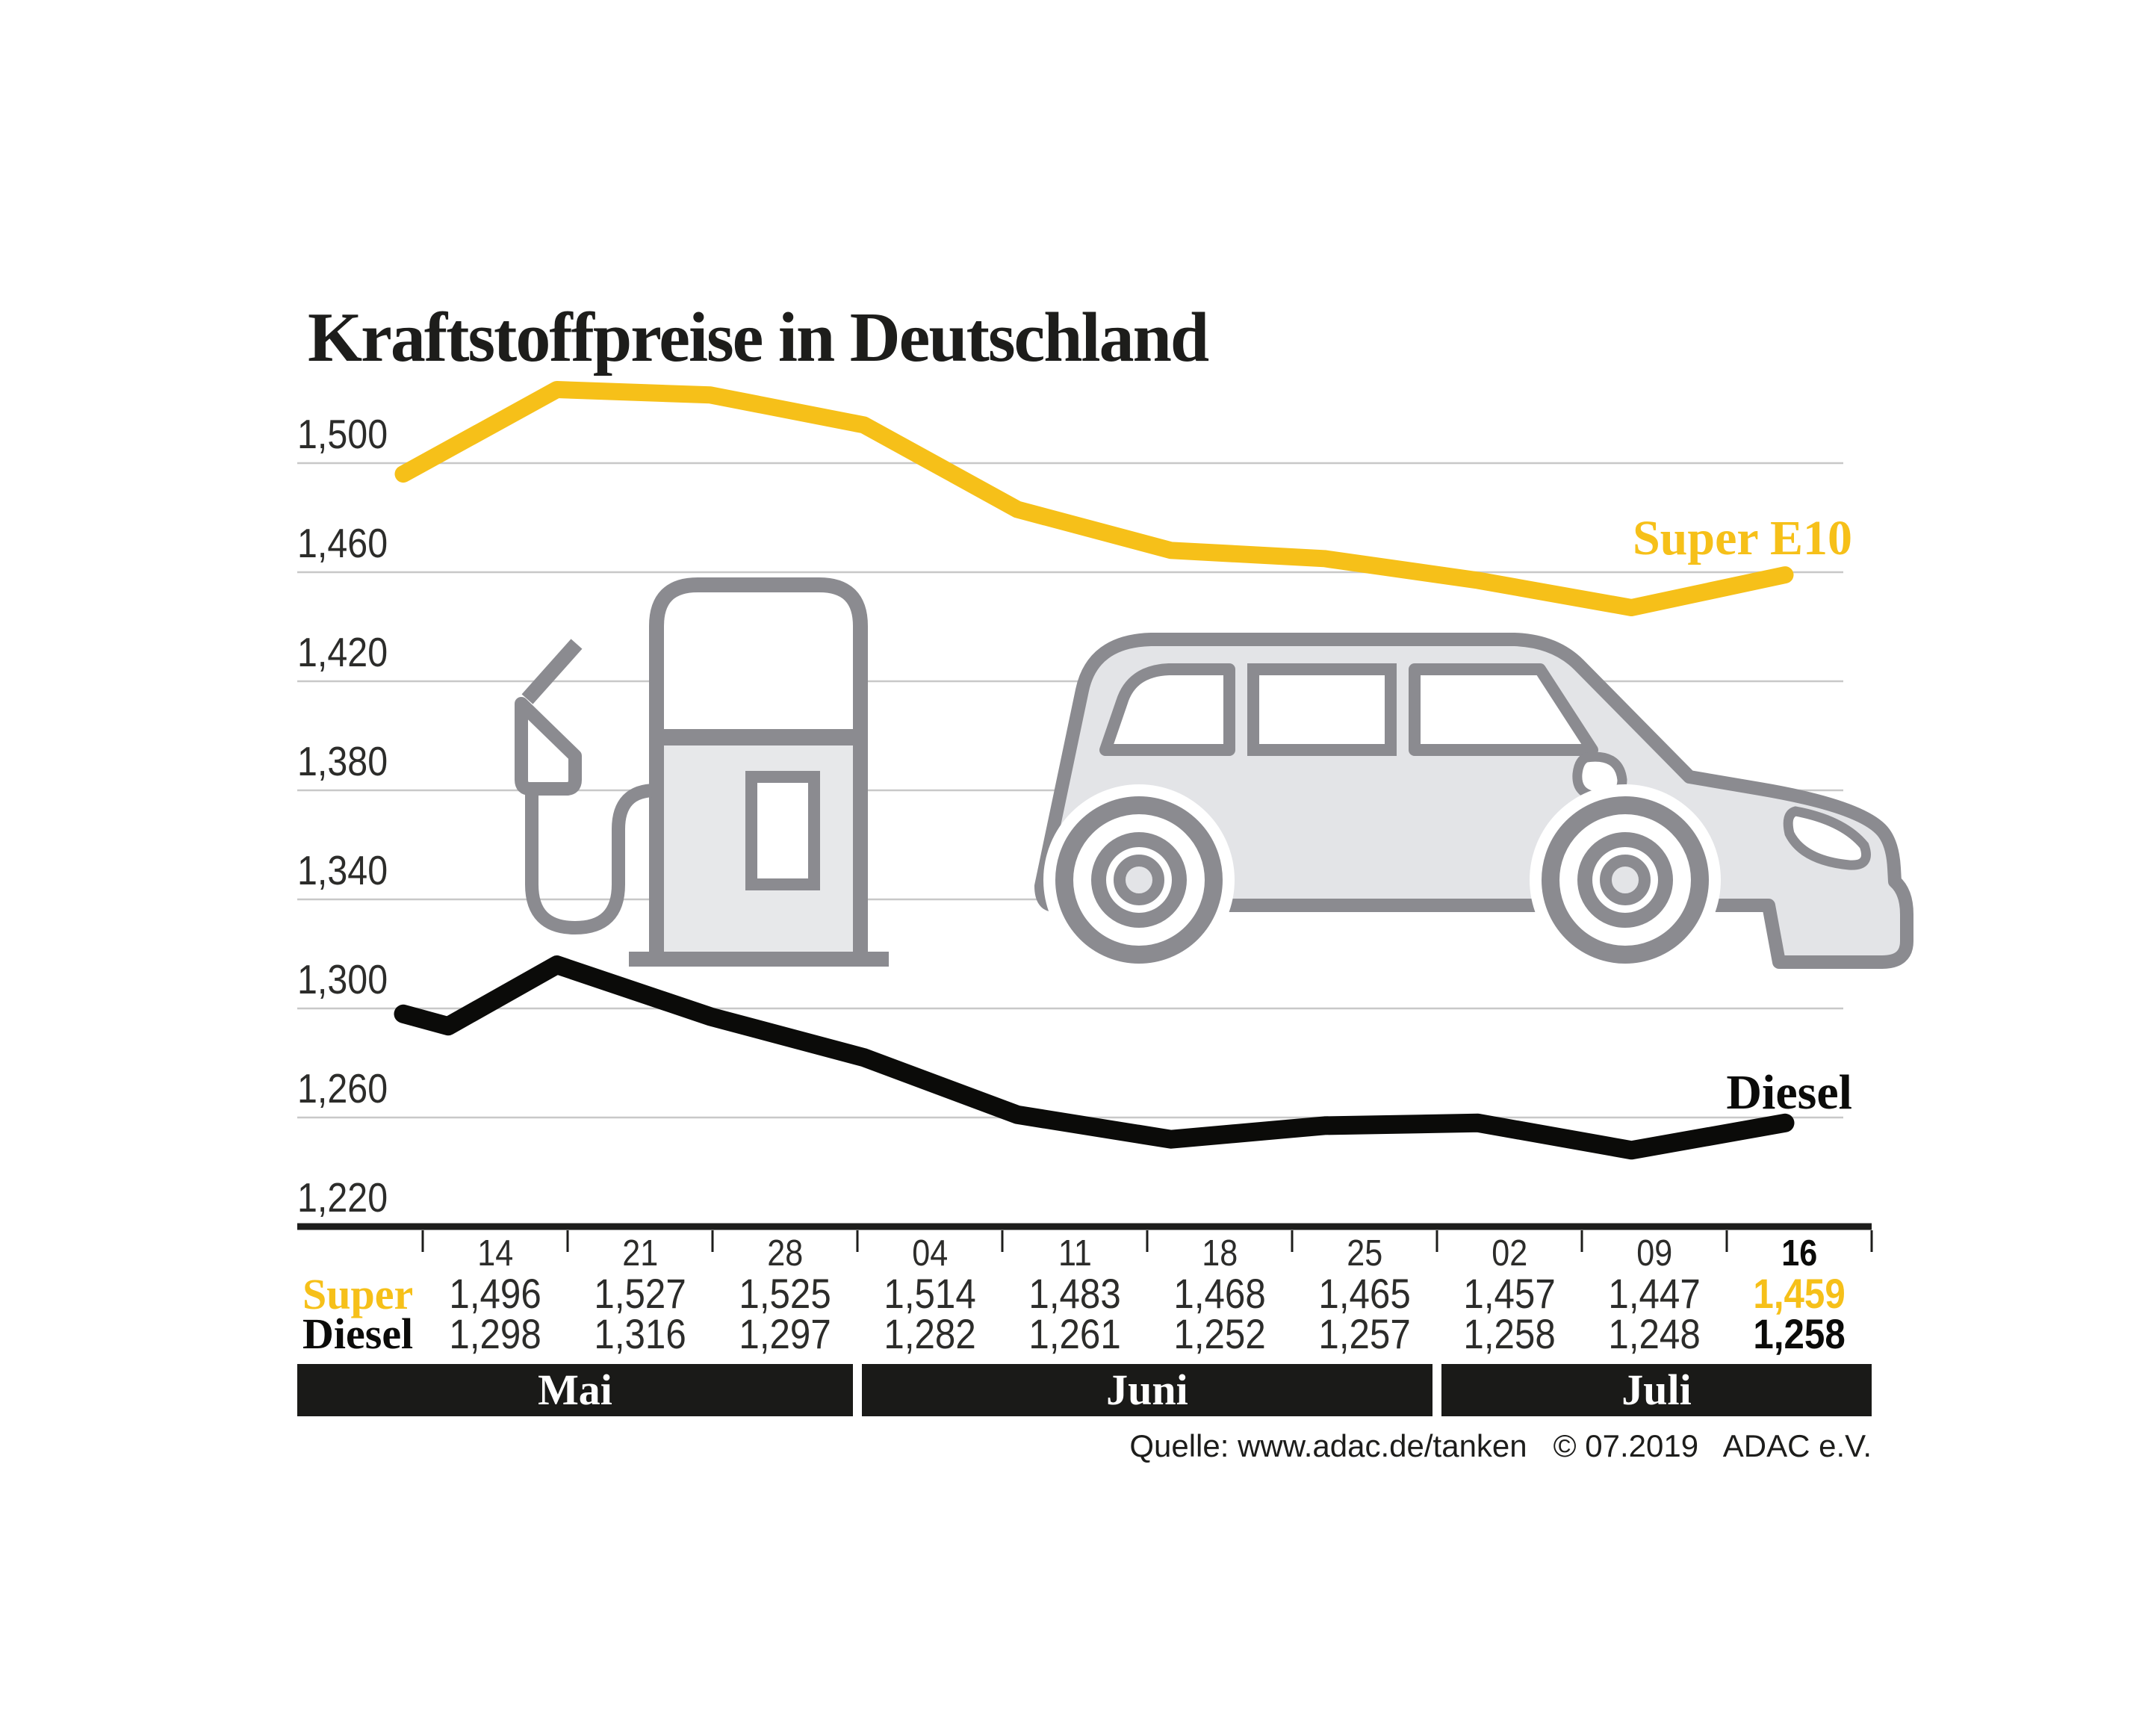 The image size is (2148, 1736). Describe the element at coordinates (342, 870) in the screenshot. I see `y-axis-label: 1,340` at that location.